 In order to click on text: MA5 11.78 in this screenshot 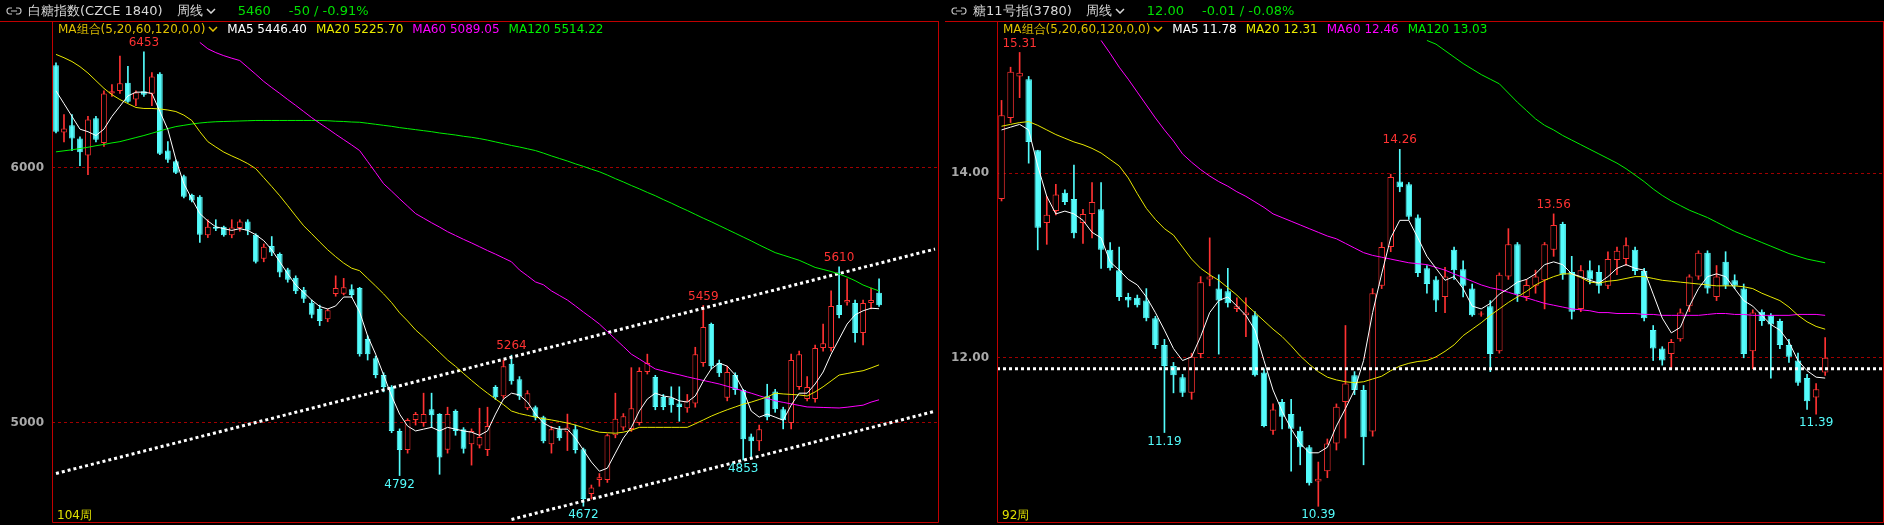, I will do `click(1204, 29)`.